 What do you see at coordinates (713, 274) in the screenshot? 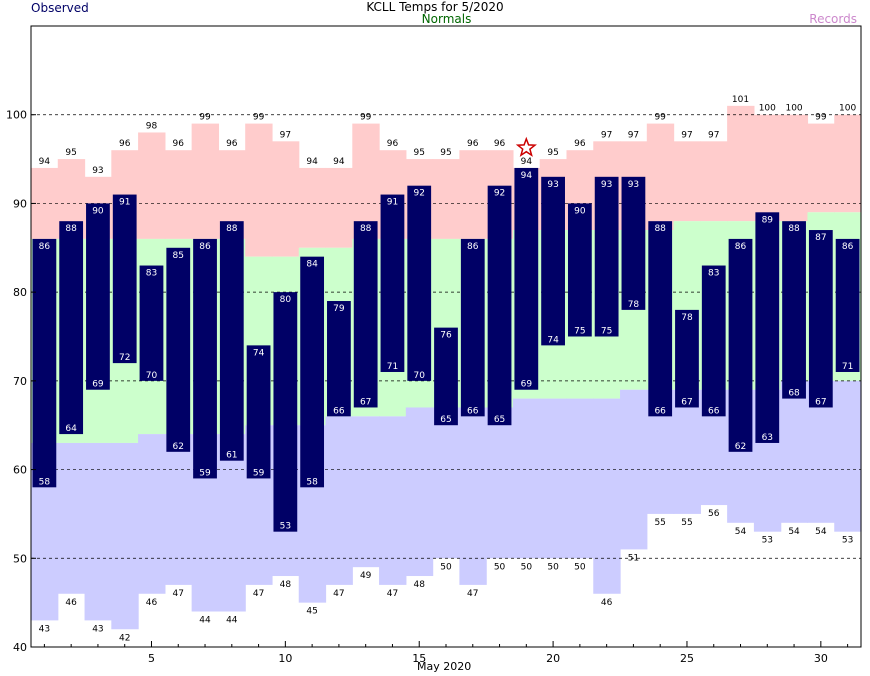
I see `observed-high-label: 83` at bounding box center [713, 274].